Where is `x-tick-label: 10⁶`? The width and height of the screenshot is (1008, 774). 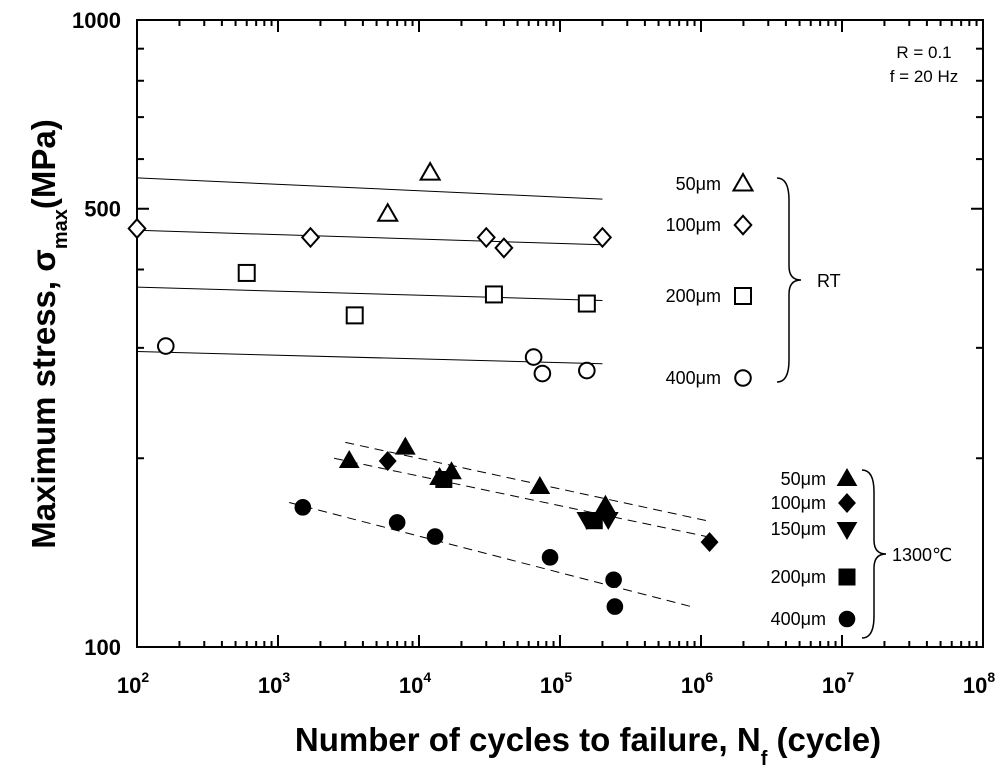
x-tick-label: 10⁶ is located at coordinates (697, 683).